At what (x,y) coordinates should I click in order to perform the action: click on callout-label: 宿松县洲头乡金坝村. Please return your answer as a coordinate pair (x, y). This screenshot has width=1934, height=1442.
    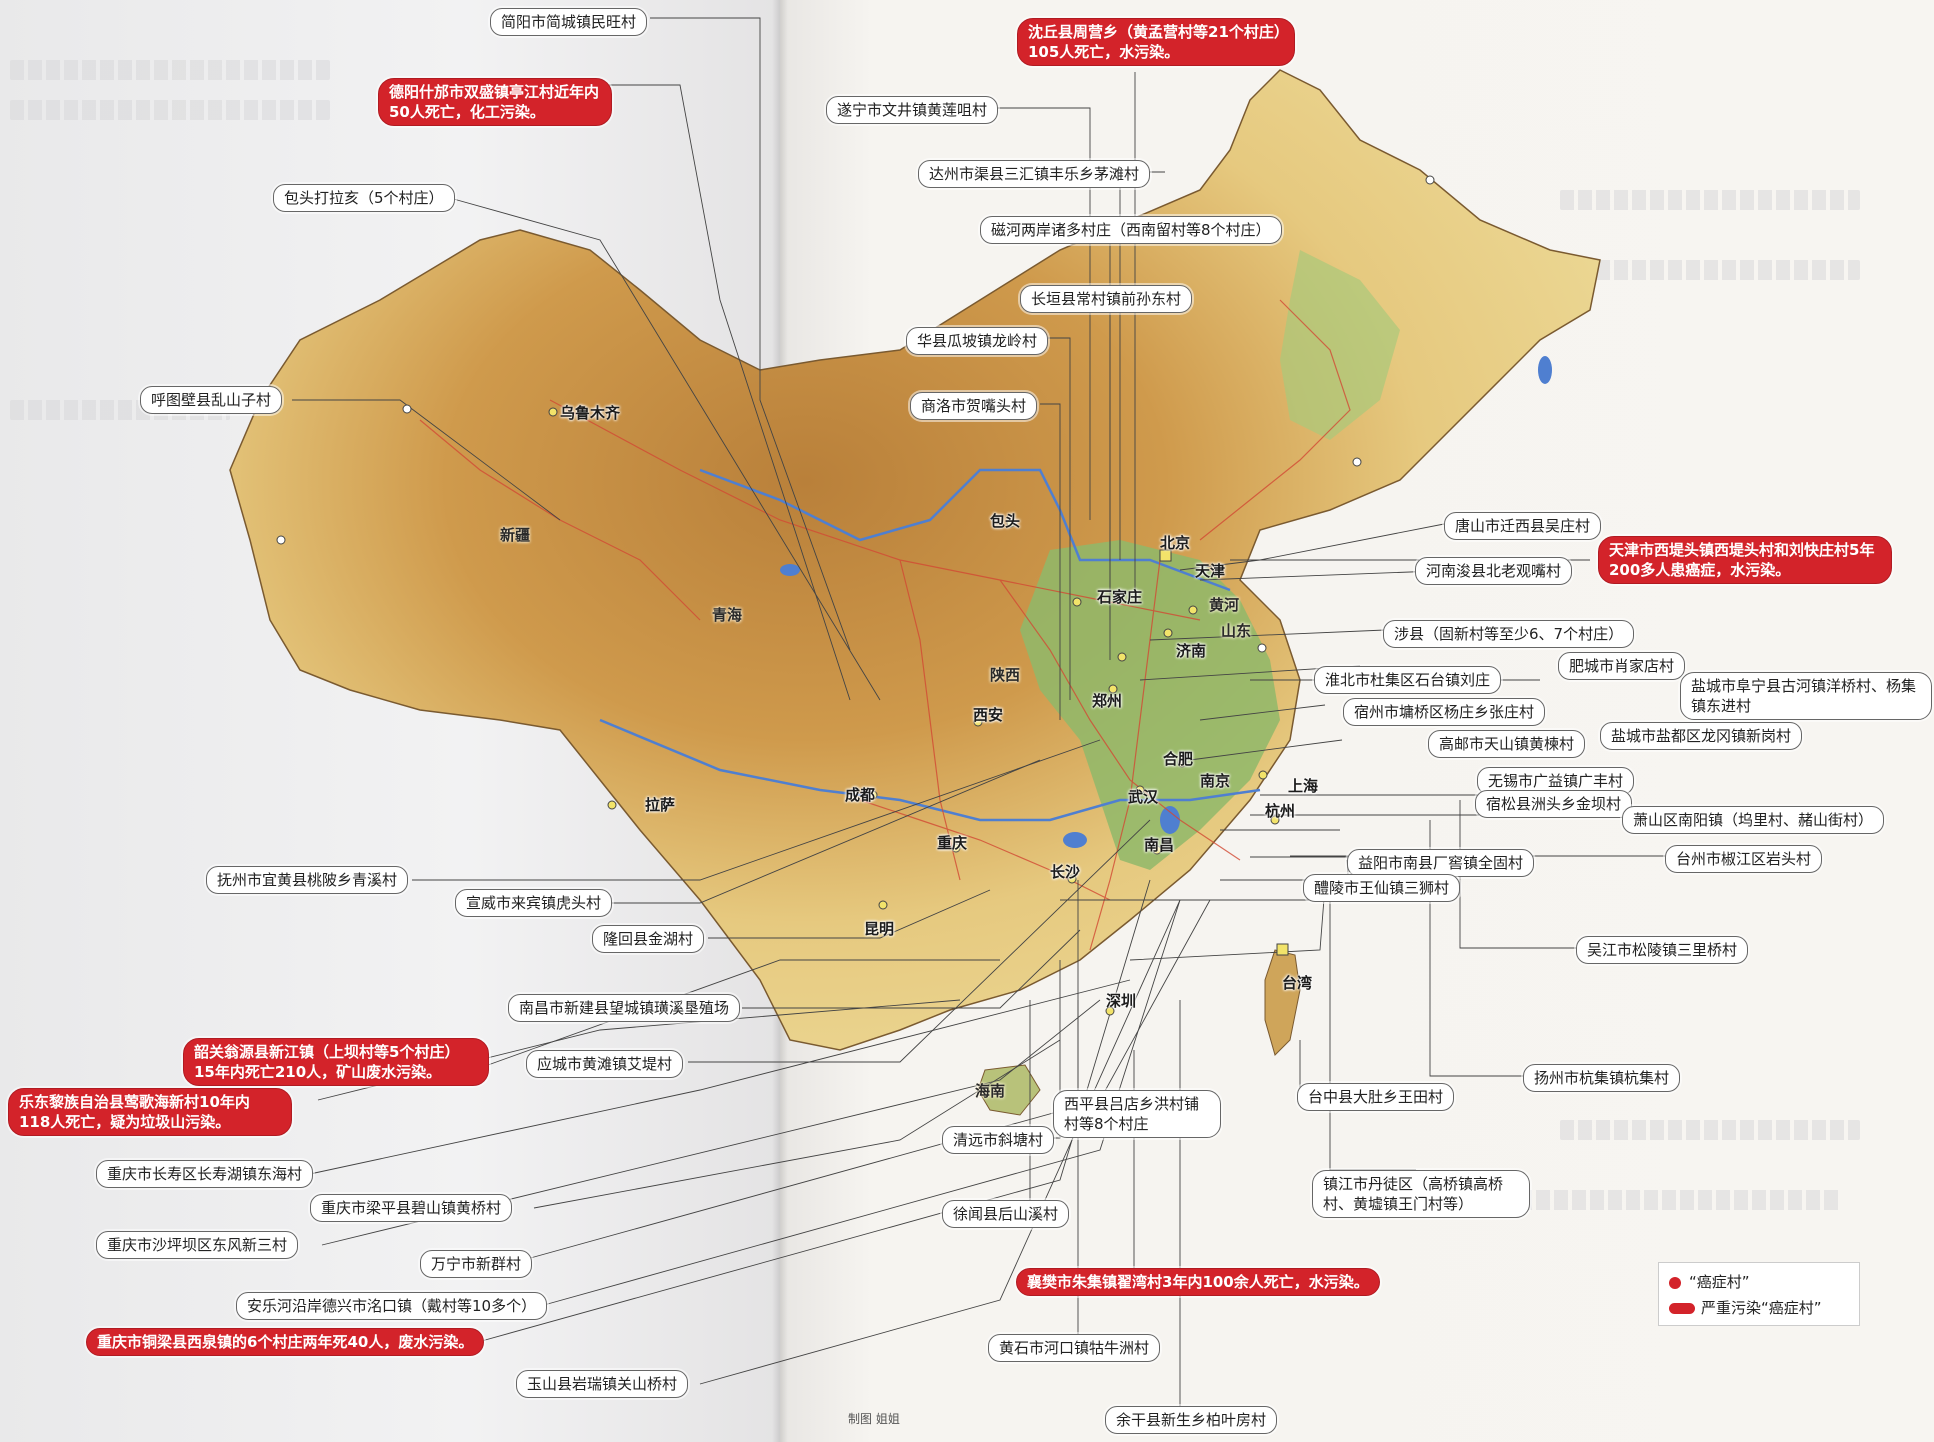
    Looking at the image, I should click on (1554, 804).